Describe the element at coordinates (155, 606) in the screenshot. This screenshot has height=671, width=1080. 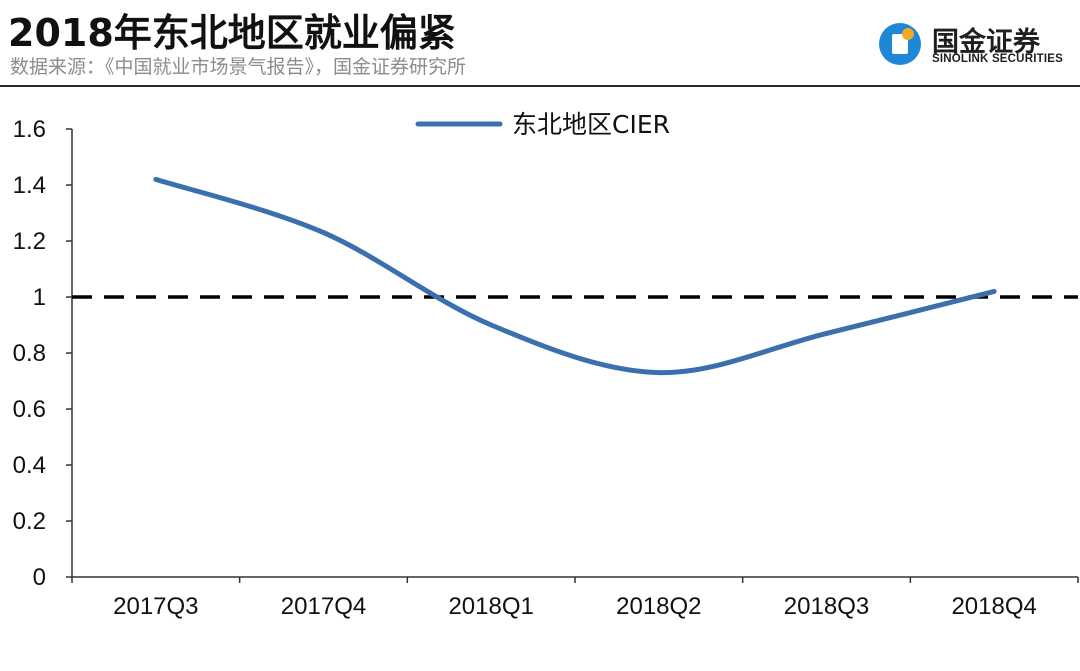
I see `x-tick-label: 2017Q3` at that location.